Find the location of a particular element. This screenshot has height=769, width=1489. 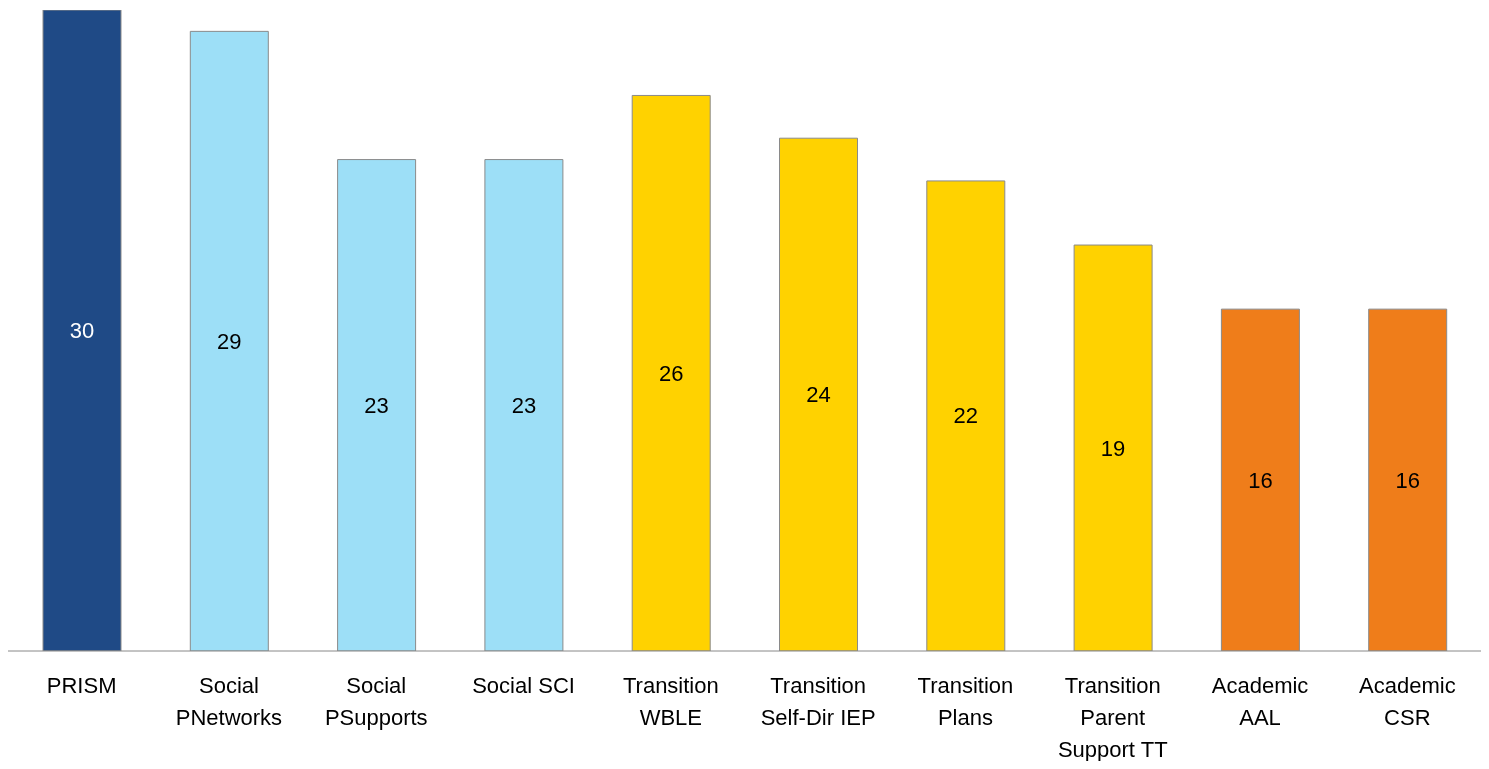

x-tick-label: Academic AAL is located at coordinates (1260, 701).